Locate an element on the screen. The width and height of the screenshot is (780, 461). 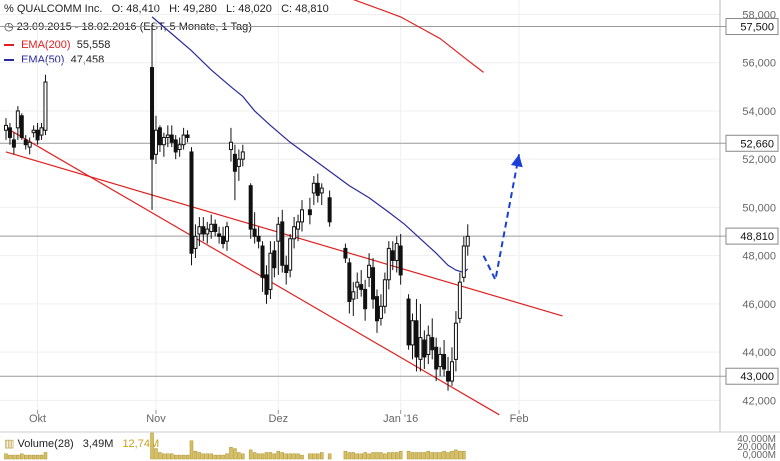
x-tick-label: Dez is located at coordinates (279, 419).